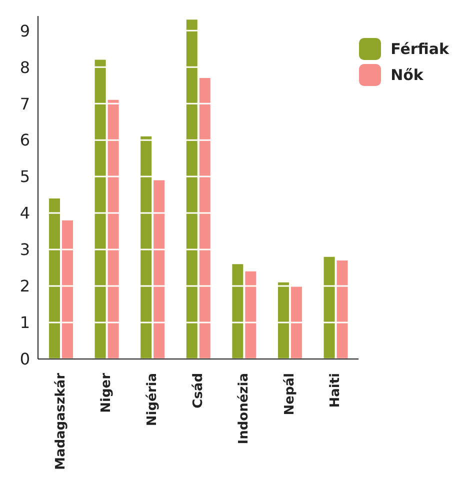 This screenshot has height=479, width=467. Describe the element at coordinates (336, 390) in the screenshot. I see `x-tick-label: Haiti` at that location.